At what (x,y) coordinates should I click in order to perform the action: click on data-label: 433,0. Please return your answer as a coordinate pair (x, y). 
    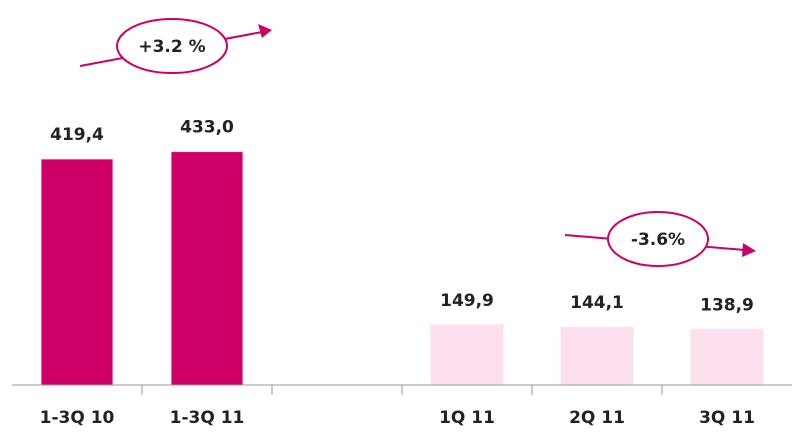
    Looking at the image, I should click on (207, 128).